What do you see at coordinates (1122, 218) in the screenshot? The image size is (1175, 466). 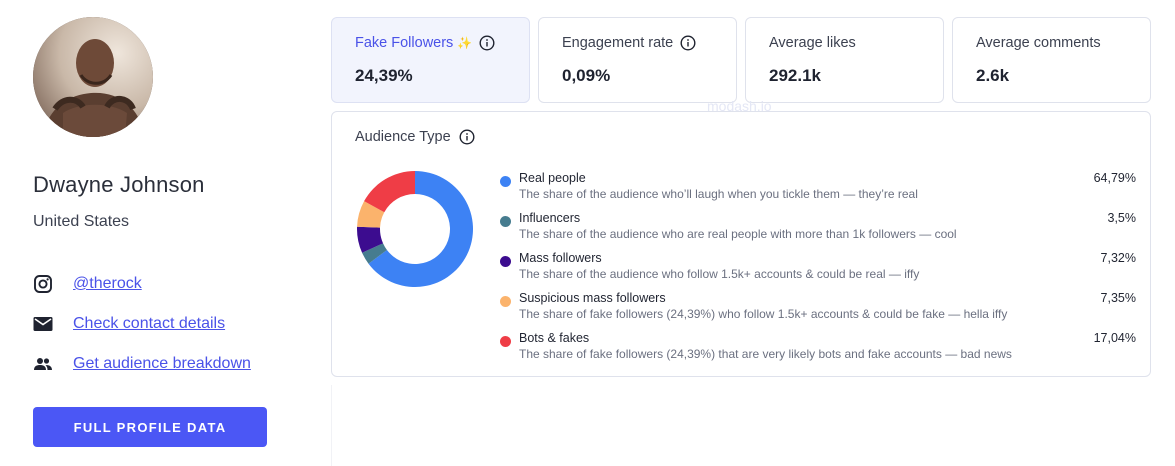 I see `legend-percent: 3,5%` at bounding box center [1122, 218].